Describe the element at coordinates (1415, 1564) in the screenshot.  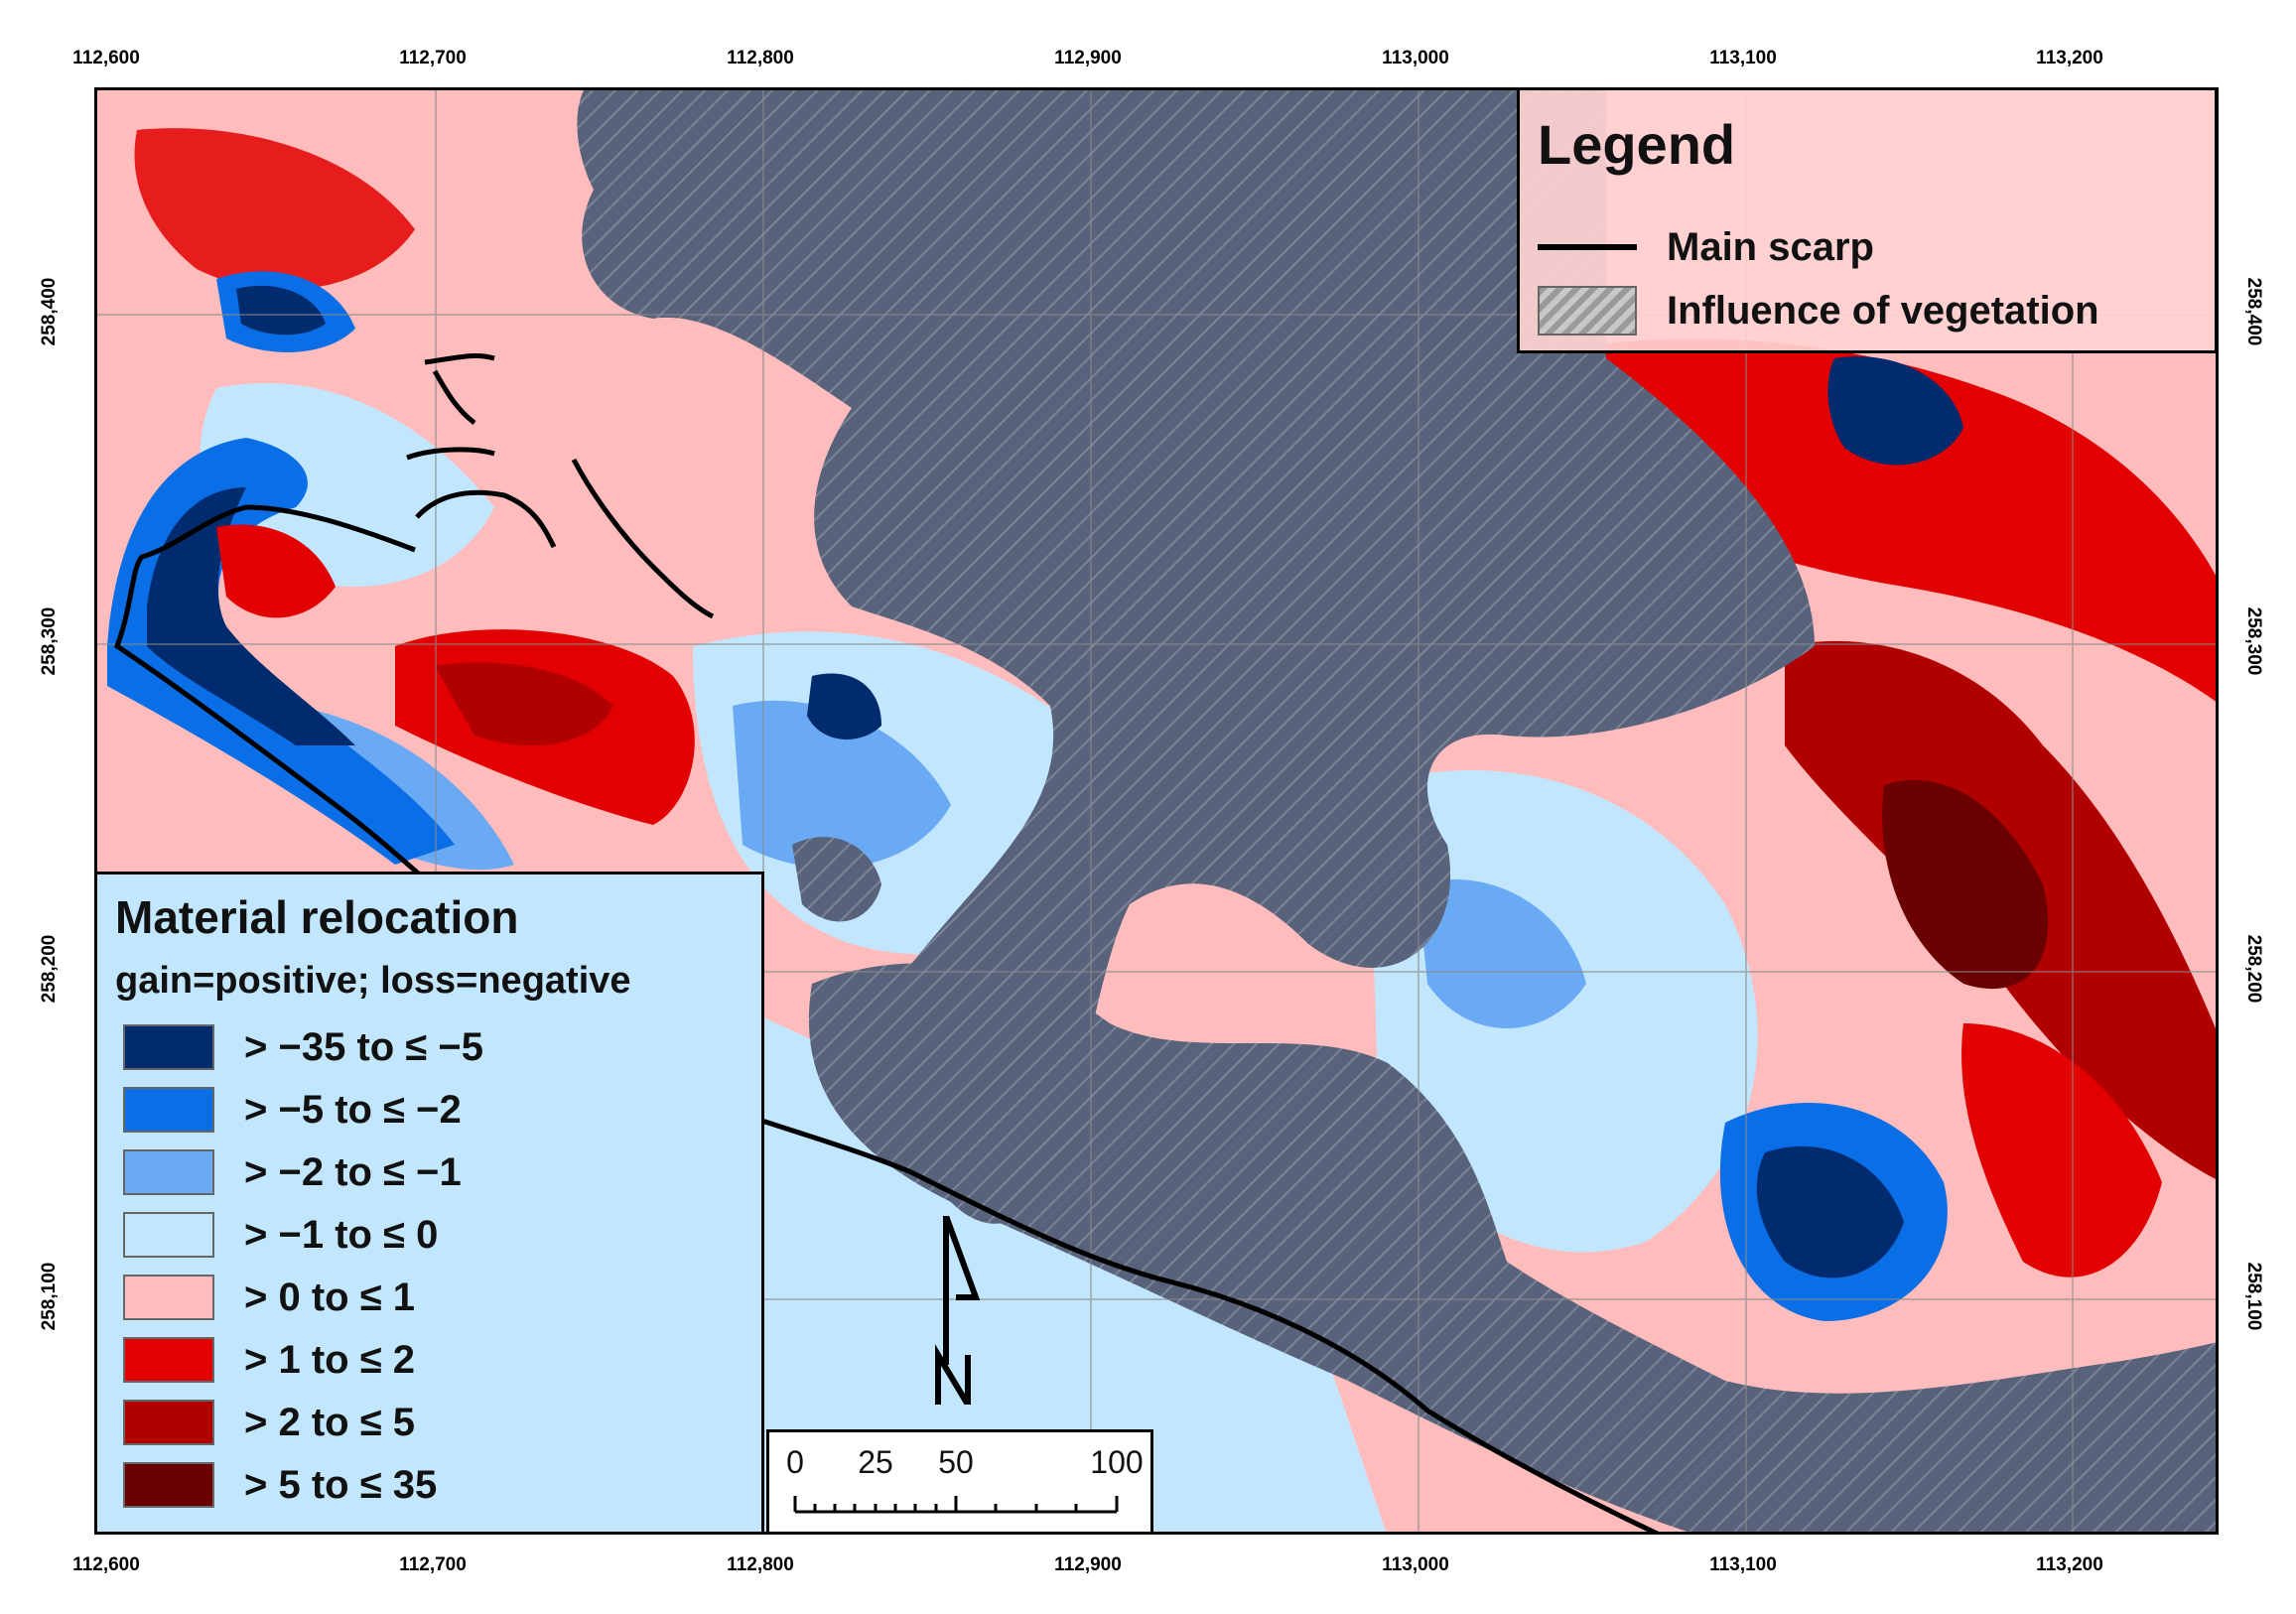
I see `x-tick-bottom: 113,000` at that location.